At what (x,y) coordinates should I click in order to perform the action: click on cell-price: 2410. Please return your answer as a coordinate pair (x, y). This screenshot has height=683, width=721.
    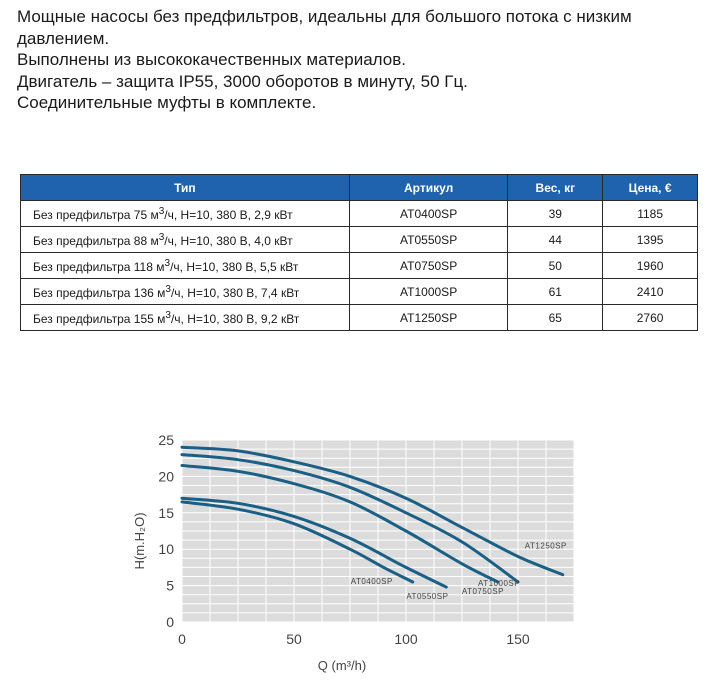
    Looking at the image, I should click on (650, 291).